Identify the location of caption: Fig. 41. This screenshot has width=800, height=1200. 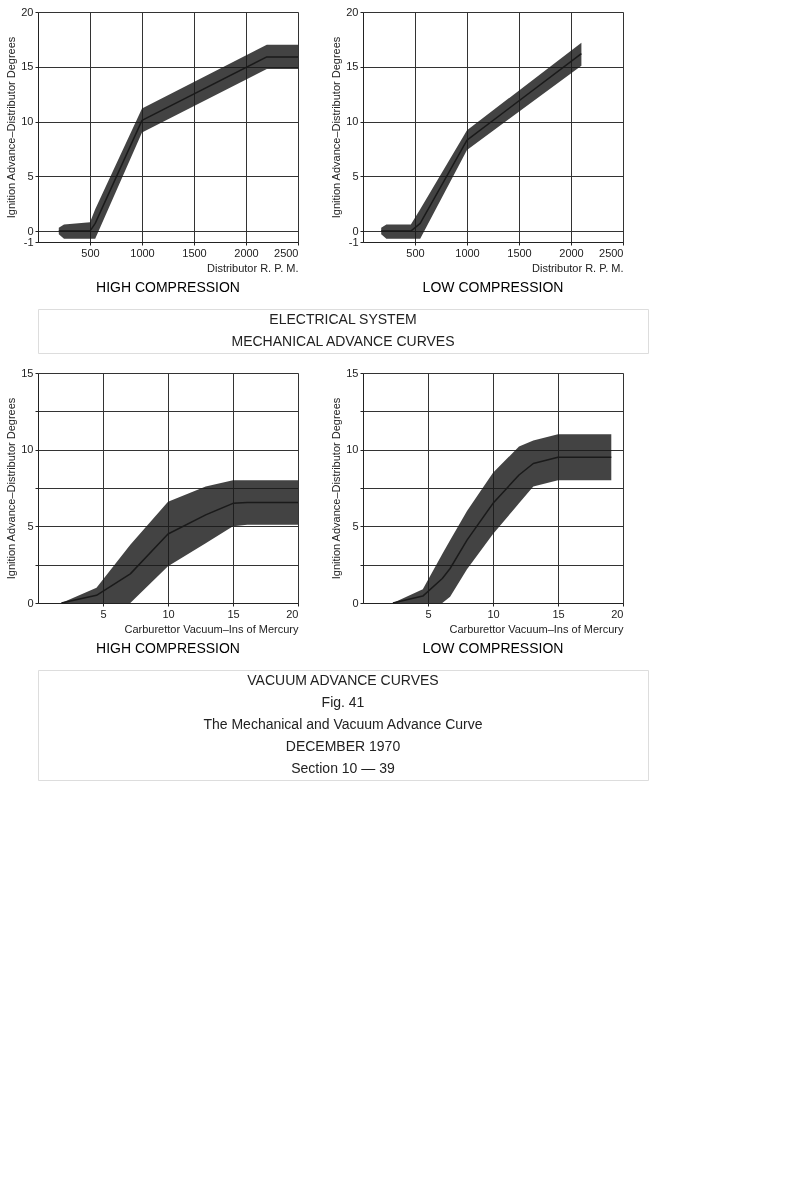
(343, 702).